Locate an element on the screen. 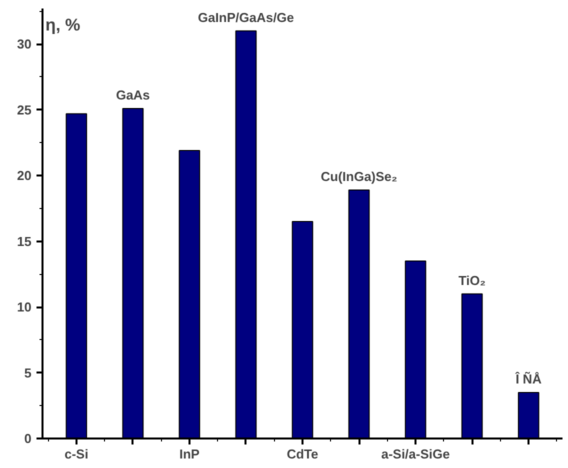 The image size is (568, 468). x-tick-label: InP is located at coordinates (189, 454).